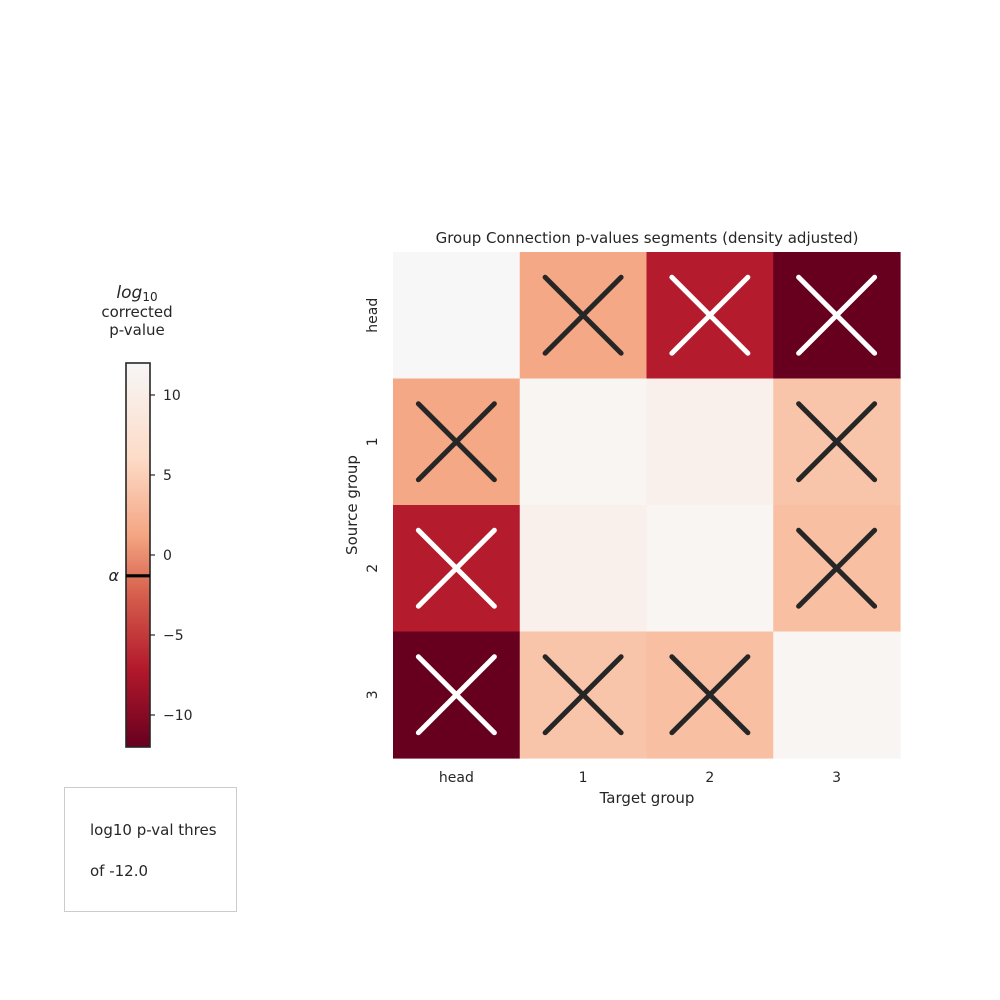  What do you see at coordinates (352, 505) in the screenshot?
I see `y-axis-label: Source group` at bounding box center [352, 505].